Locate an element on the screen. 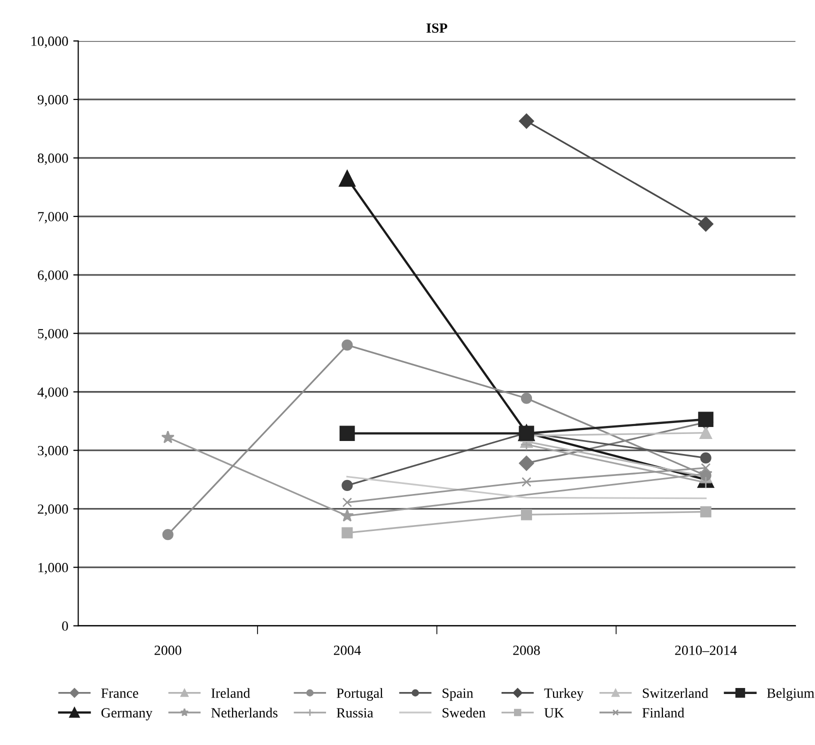  chart-title: ISP is located at coordinates (437, 28).